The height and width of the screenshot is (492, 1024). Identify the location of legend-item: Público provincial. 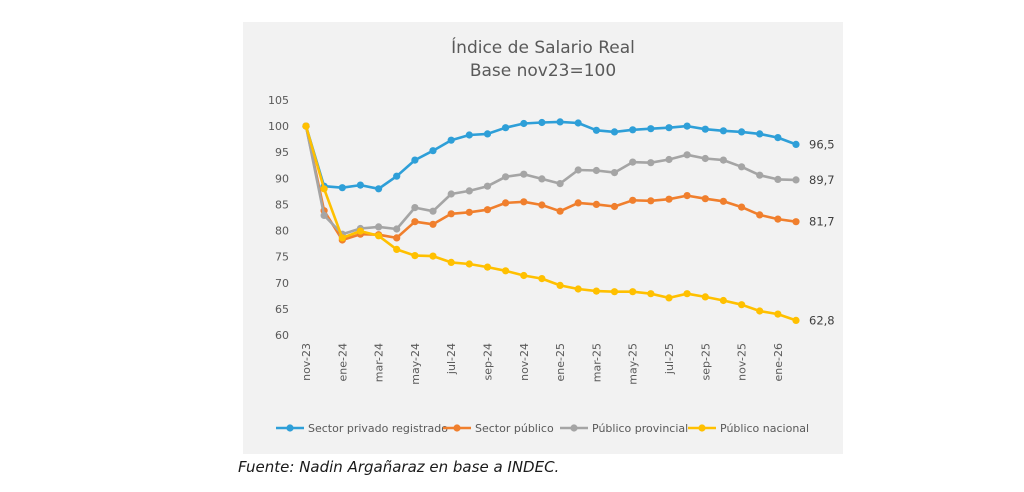
(624, 428).